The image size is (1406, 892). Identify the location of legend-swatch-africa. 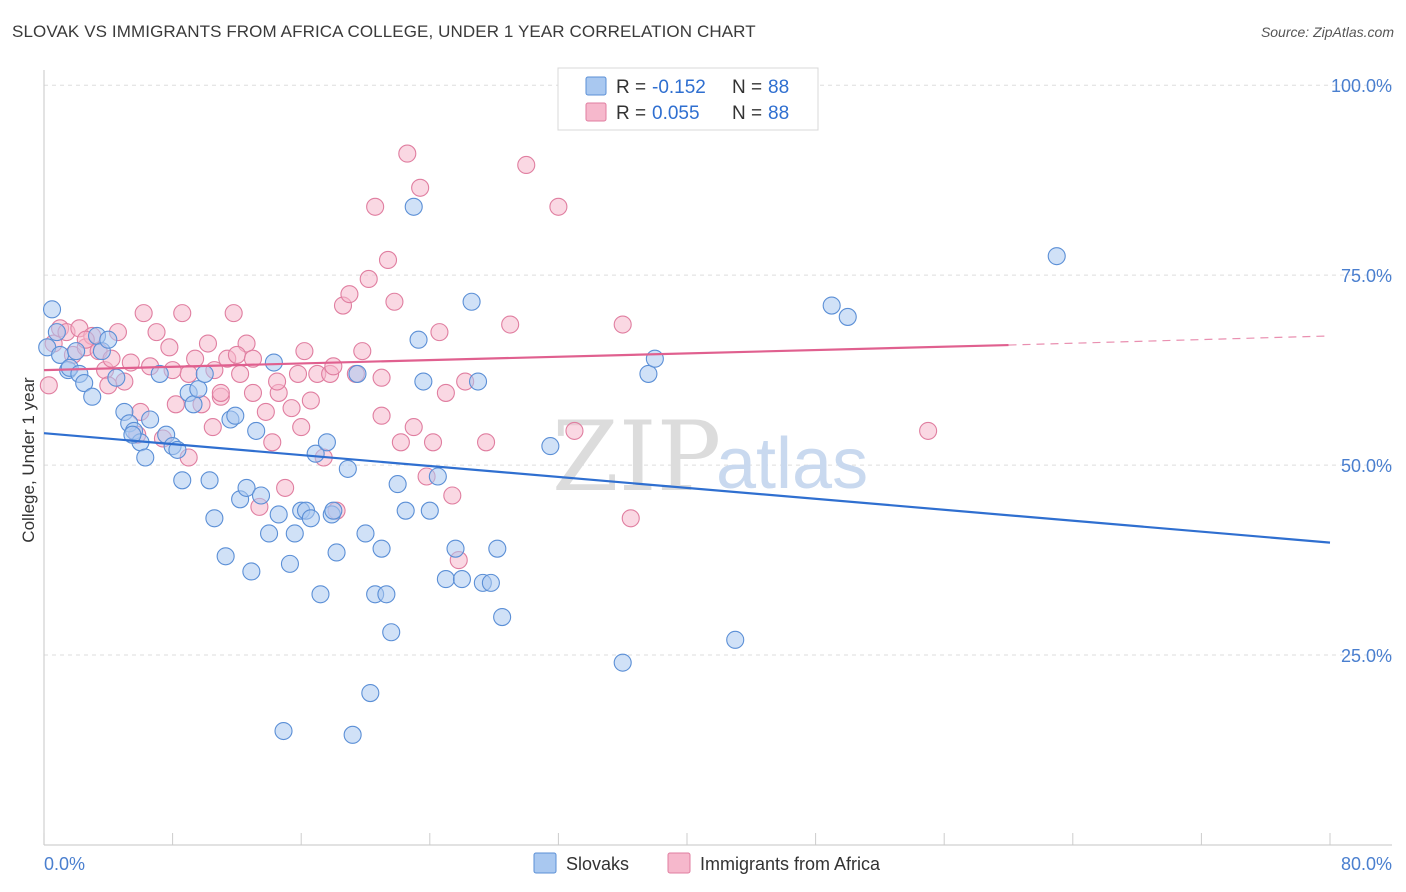
(596, 112).